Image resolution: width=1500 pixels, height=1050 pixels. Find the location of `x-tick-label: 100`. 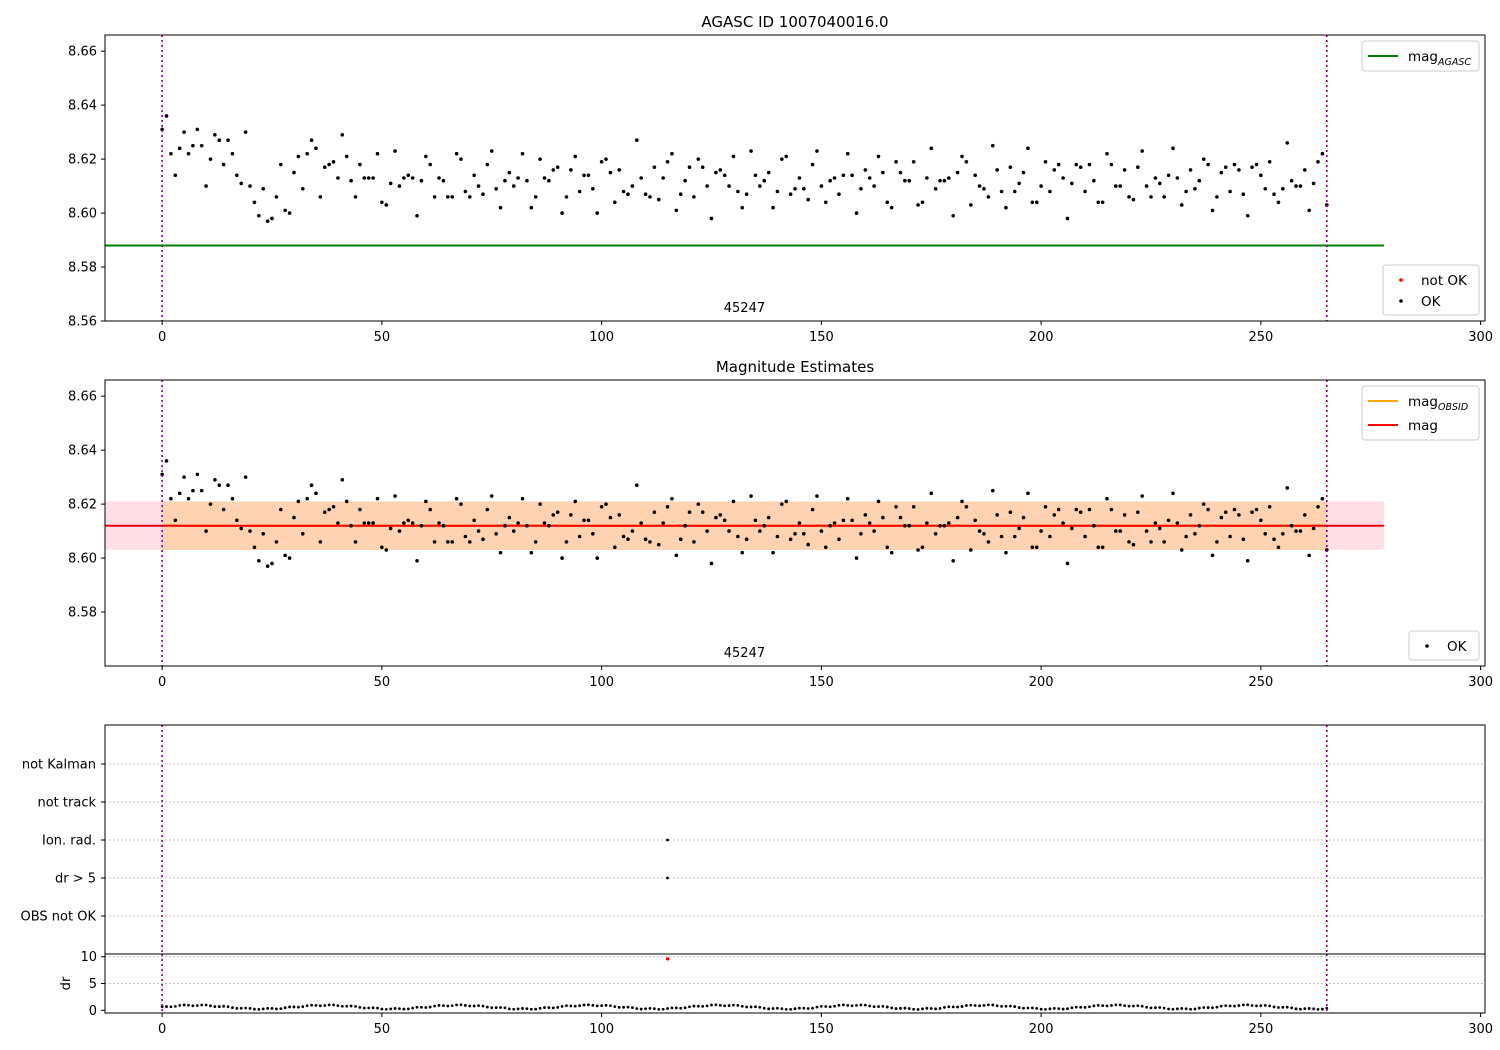

x-tick-label: 100 is located at coordinates (601, 1029).